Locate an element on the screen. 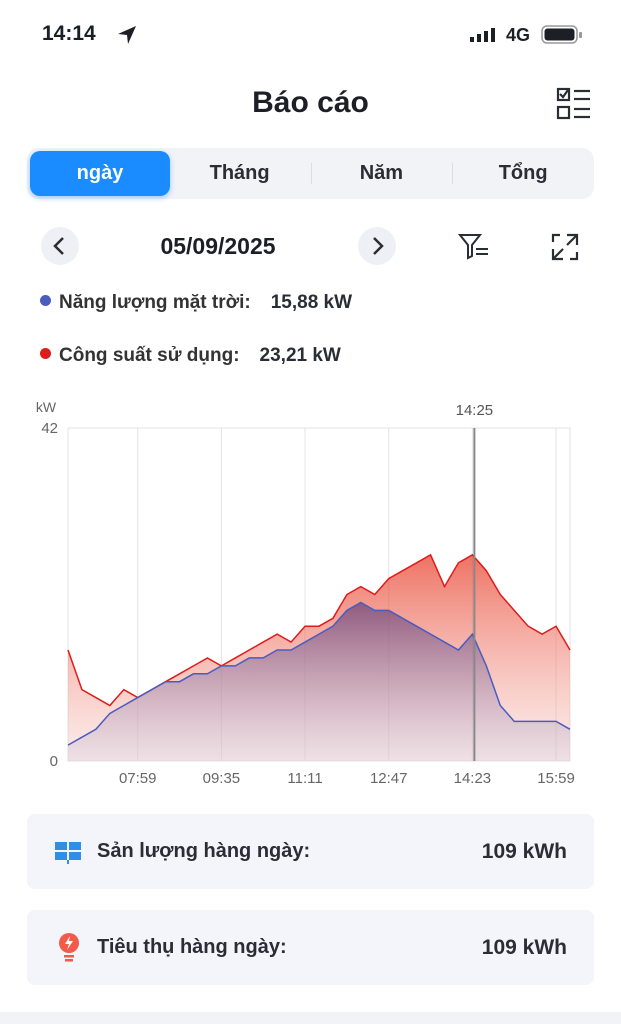 This screenshot has width=621, height=1024. y-tick-label: 0 is located at coordinates (54, 761).